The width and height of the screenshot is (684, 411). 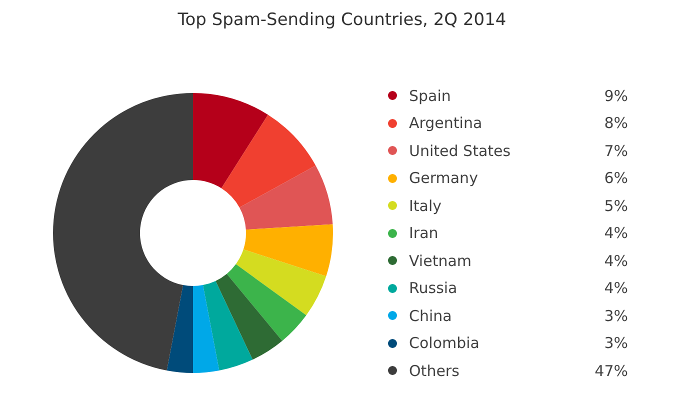 What do you see at coordinates (444, 343) in the screenshot?
I see `legend-label: Colombia` at bounding box center [444, 343].